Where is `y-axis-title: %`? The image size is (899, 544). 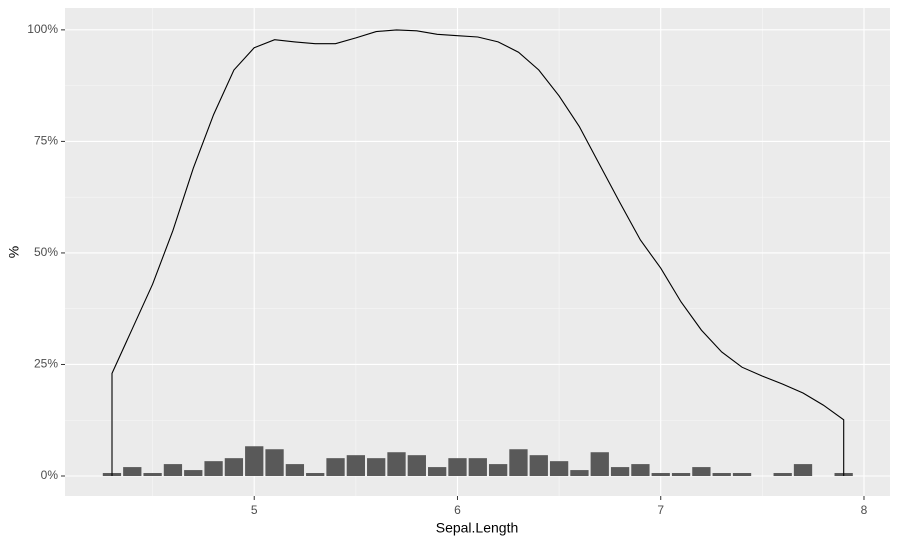 y-axis-title: % is located at coordinates (14, 252).